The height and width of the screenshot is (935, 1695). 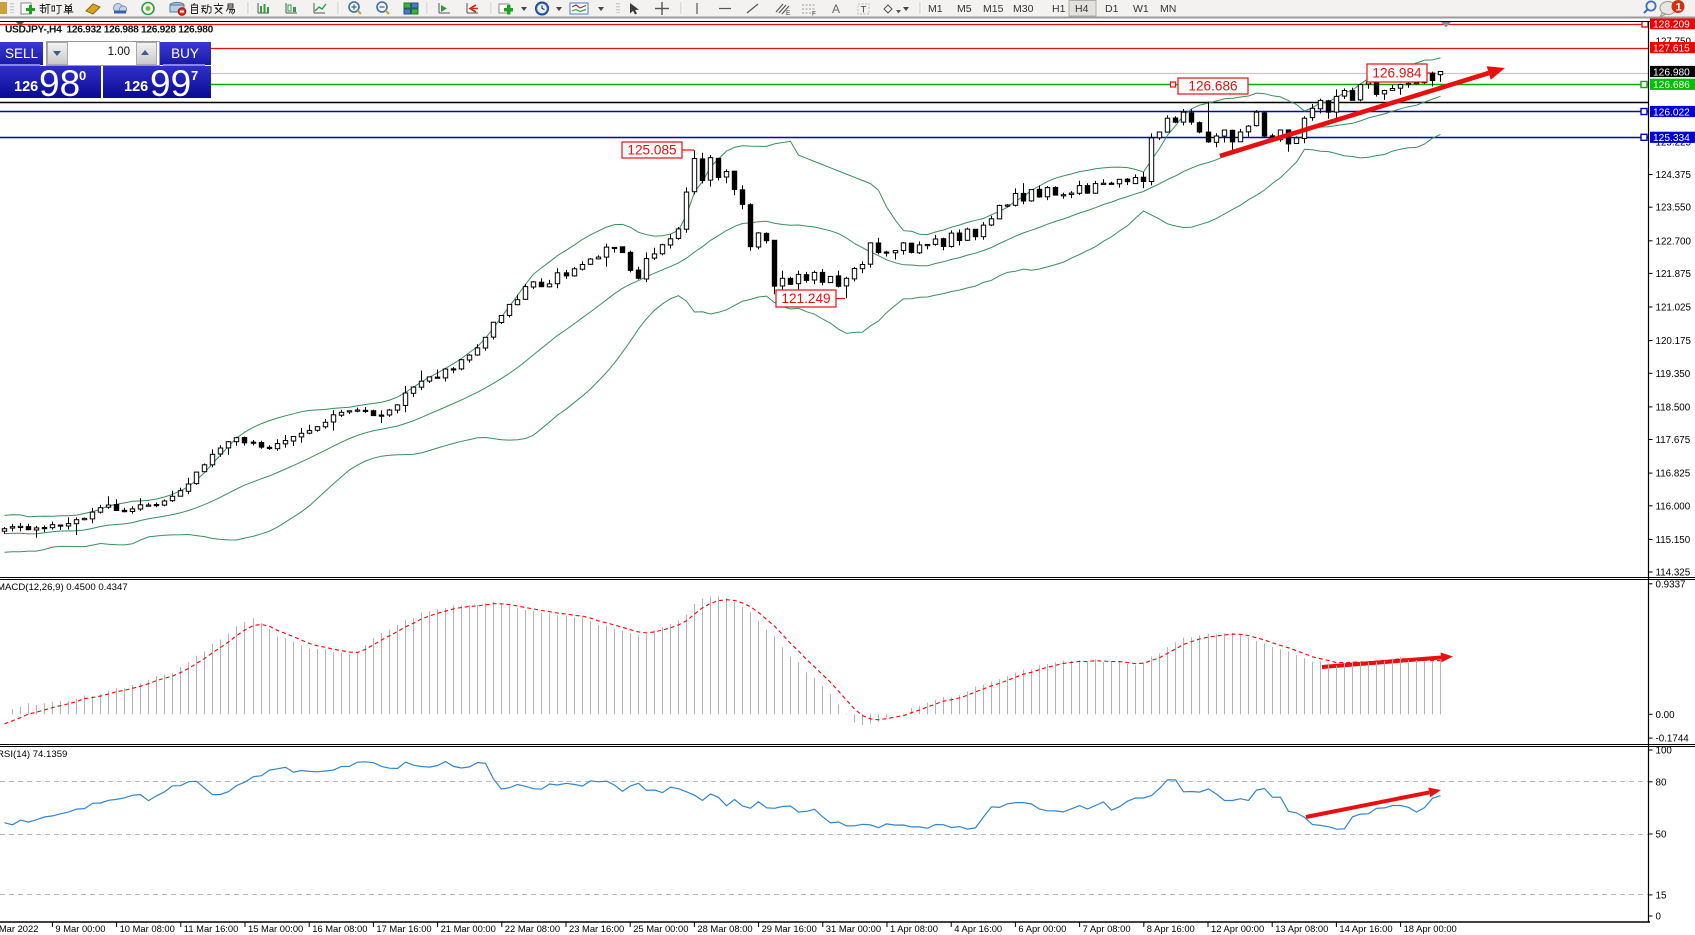 What do you see at coordinates (1674, 241) in the screenshot?
I see `svg-text: 122.700` at bounding box center [1674, 241].